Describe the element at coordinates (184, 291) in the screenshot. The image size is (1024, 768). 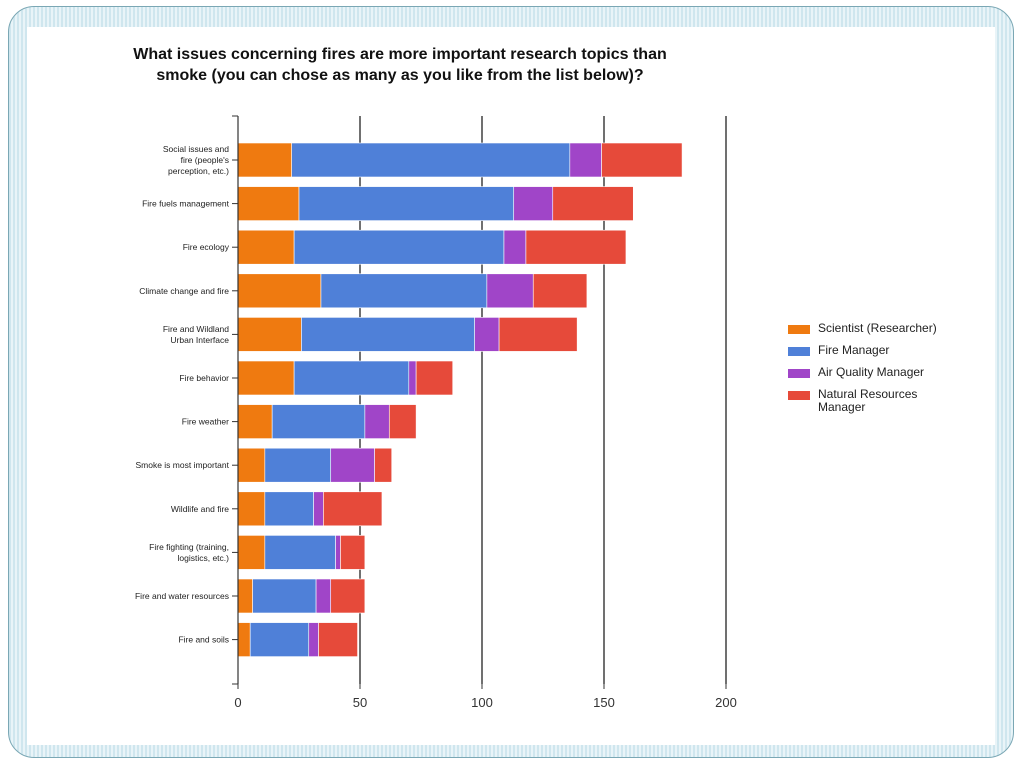
I see `category-label: Climate change and fire` at that location.